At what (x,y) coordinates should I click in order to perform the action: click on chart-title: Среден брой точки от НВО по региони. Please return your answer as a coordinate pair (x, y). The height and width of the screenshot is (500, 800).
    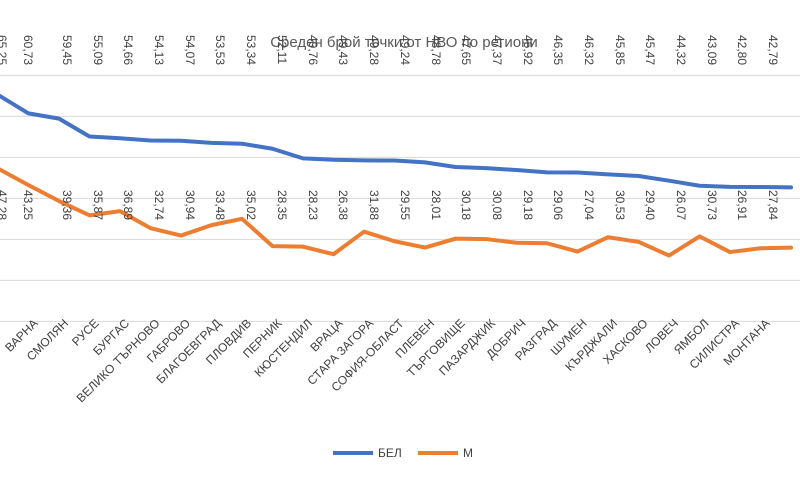
    Looking at the image, I should click on (404, 42).